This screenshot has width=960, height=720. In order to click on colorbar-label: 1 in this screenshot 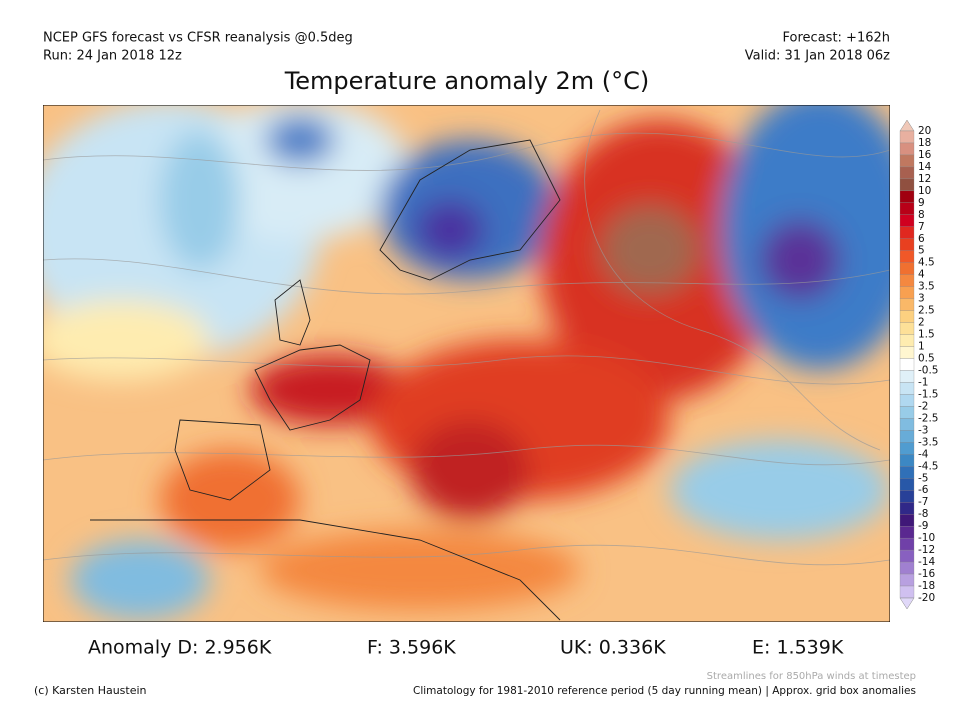, I will do `click(921, 347)`.